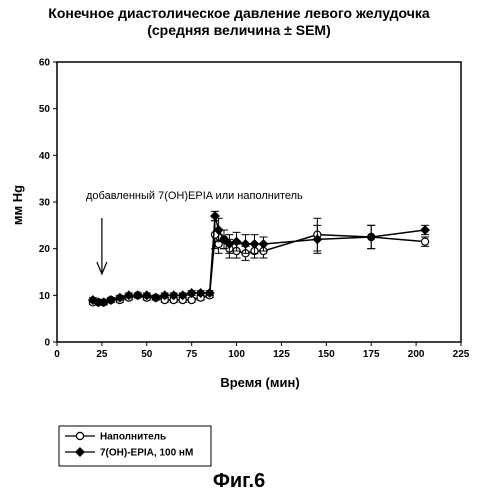 This screenshot has height=500, width=478. I want to click on y-tick-label: 30, so click(45, 203).